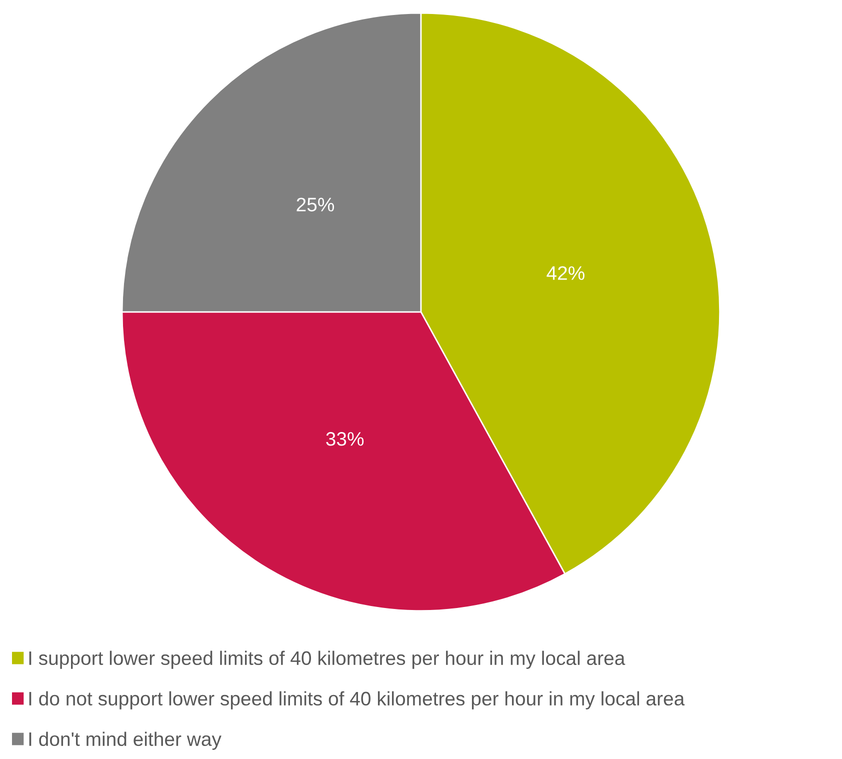 Image resolution: width=842 pixels, height=759 pixels. I want to click on data-label: 25%, so click(315, 205).